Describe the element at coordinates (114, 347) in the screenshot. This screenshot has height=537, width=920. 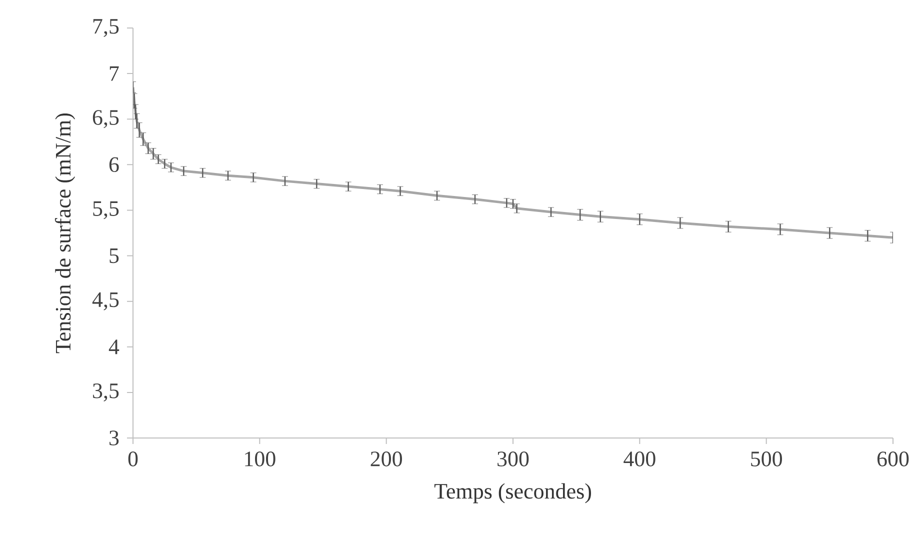
I see `y-tick-label: 4` at that location.